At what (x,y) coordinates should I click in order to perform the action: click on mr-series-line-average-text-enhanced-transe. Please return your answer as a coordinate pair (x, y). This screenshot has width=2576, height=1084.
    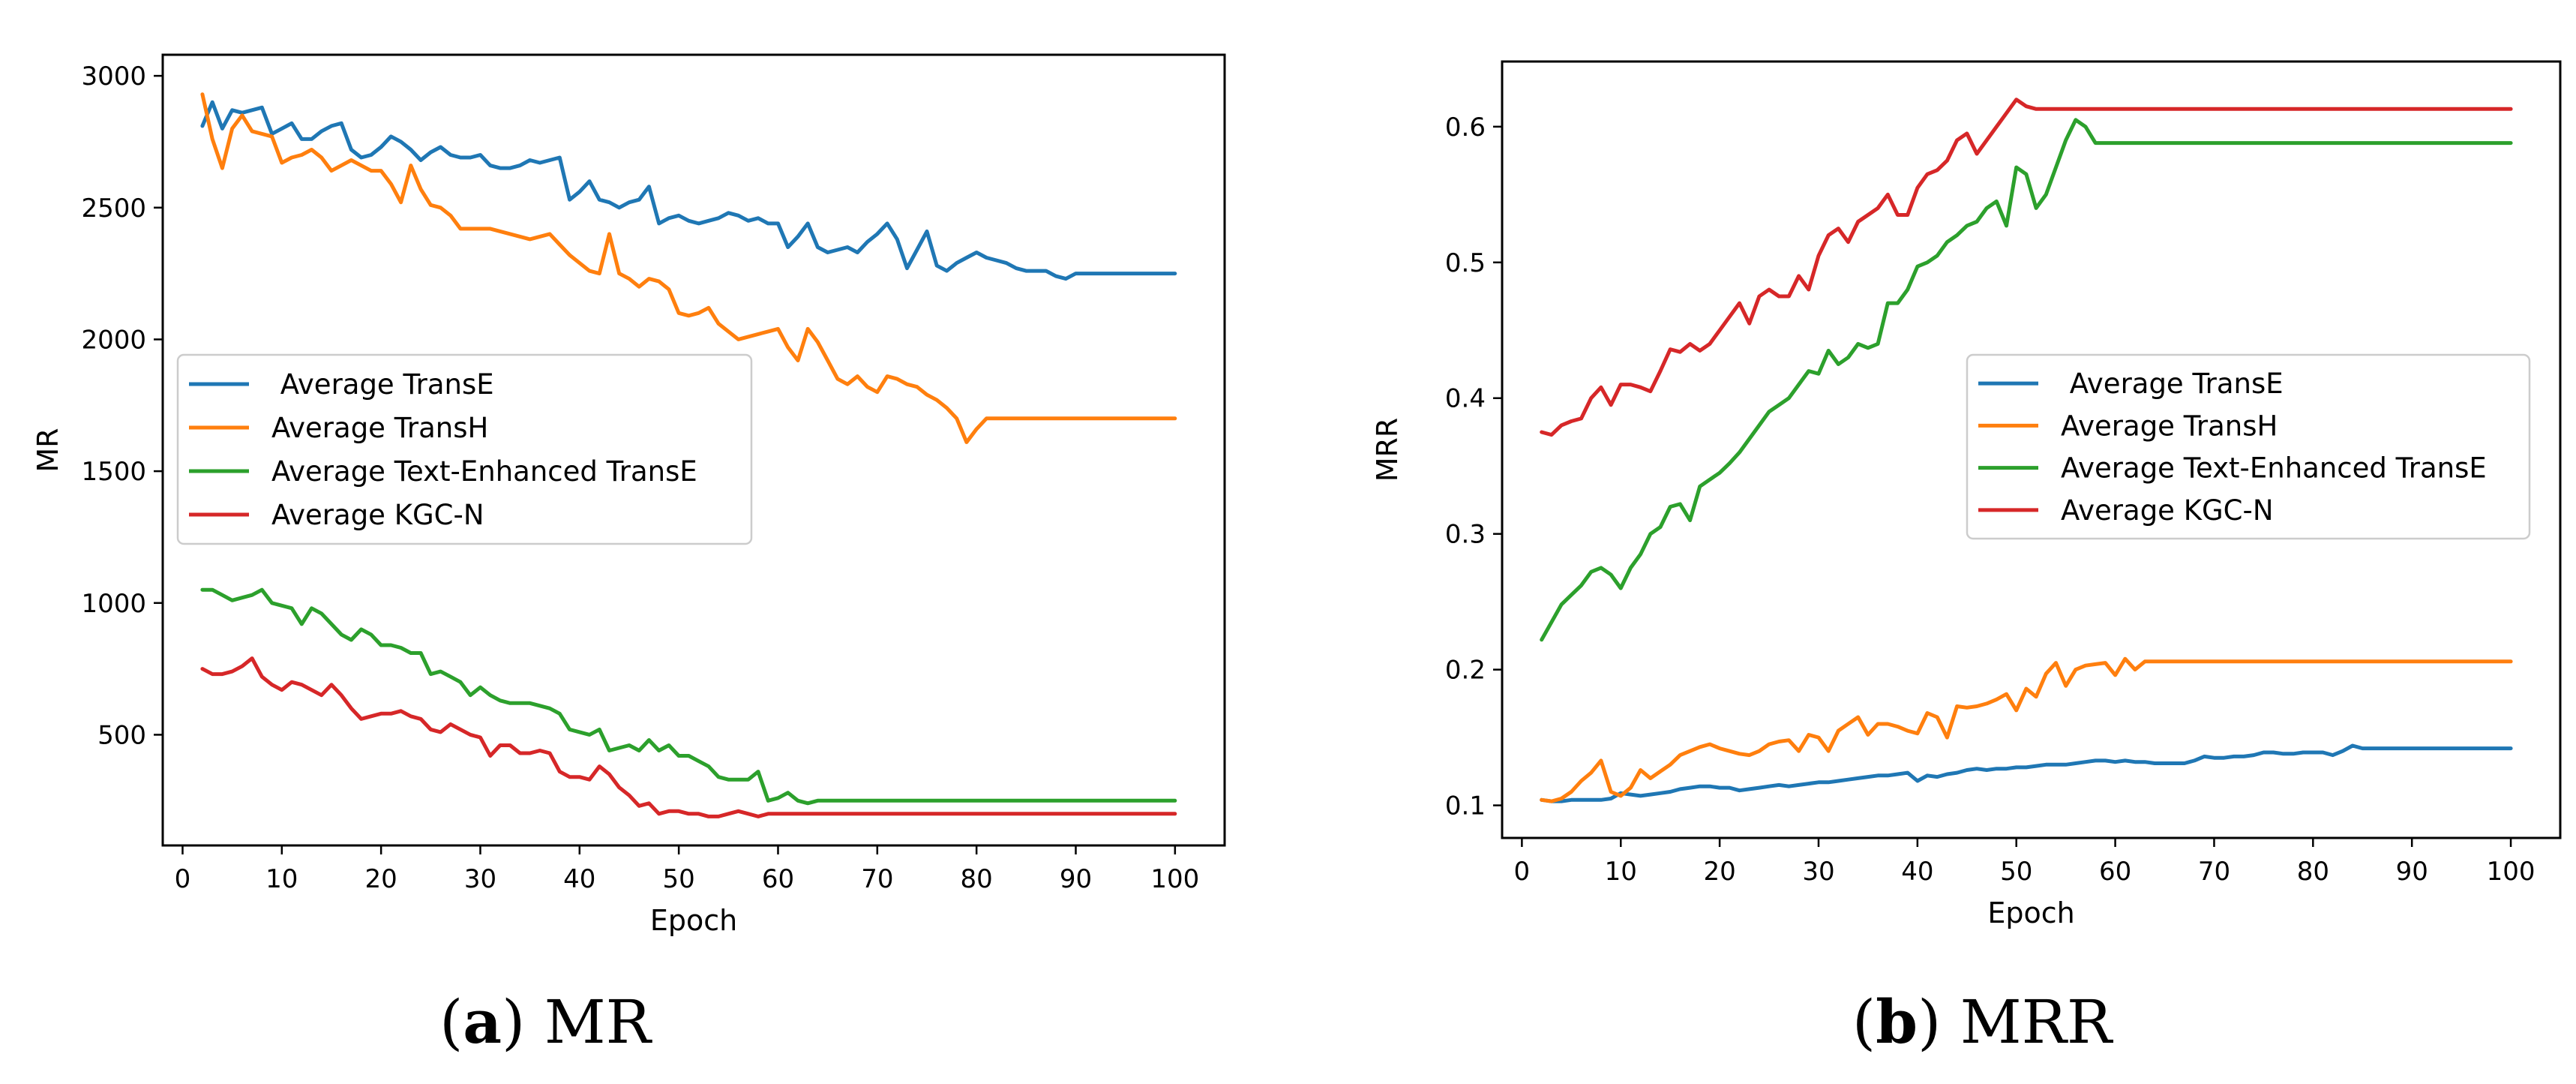
    Looking at the image, I should click on (689, 696).